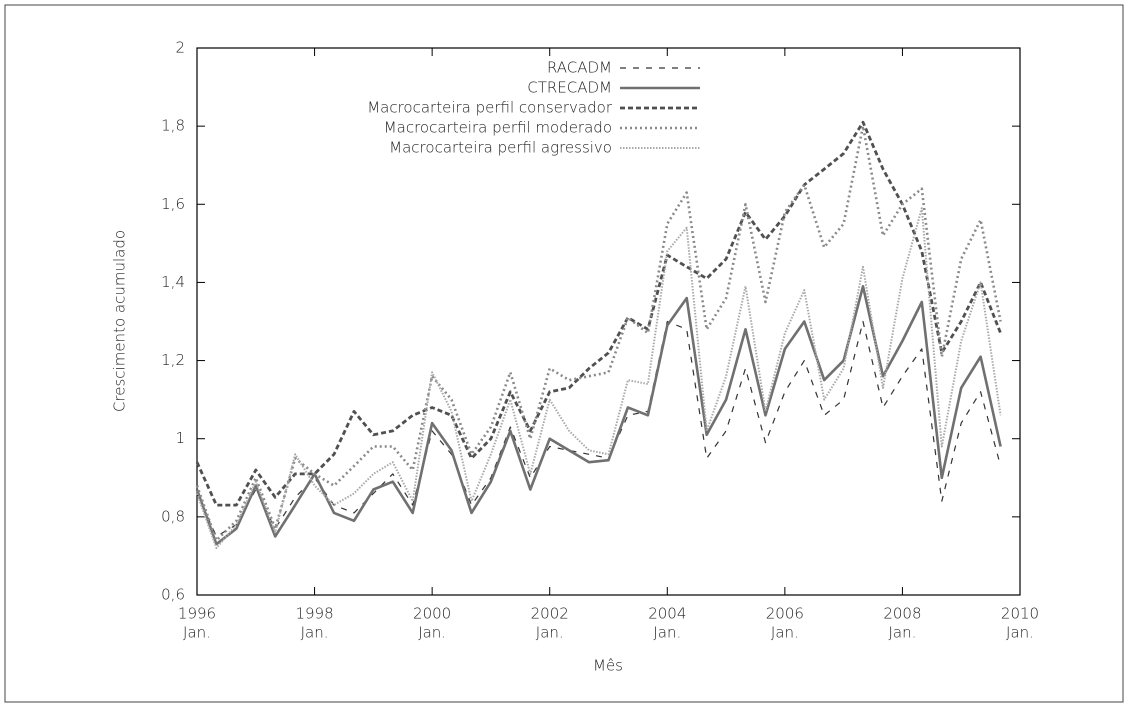 The height and width of the screenshot is (707, 1129). What do you see at coordinates (173, 595) in the screenshot?
I see `y-tick-label: 0,6` at bounding box center [173, 595].